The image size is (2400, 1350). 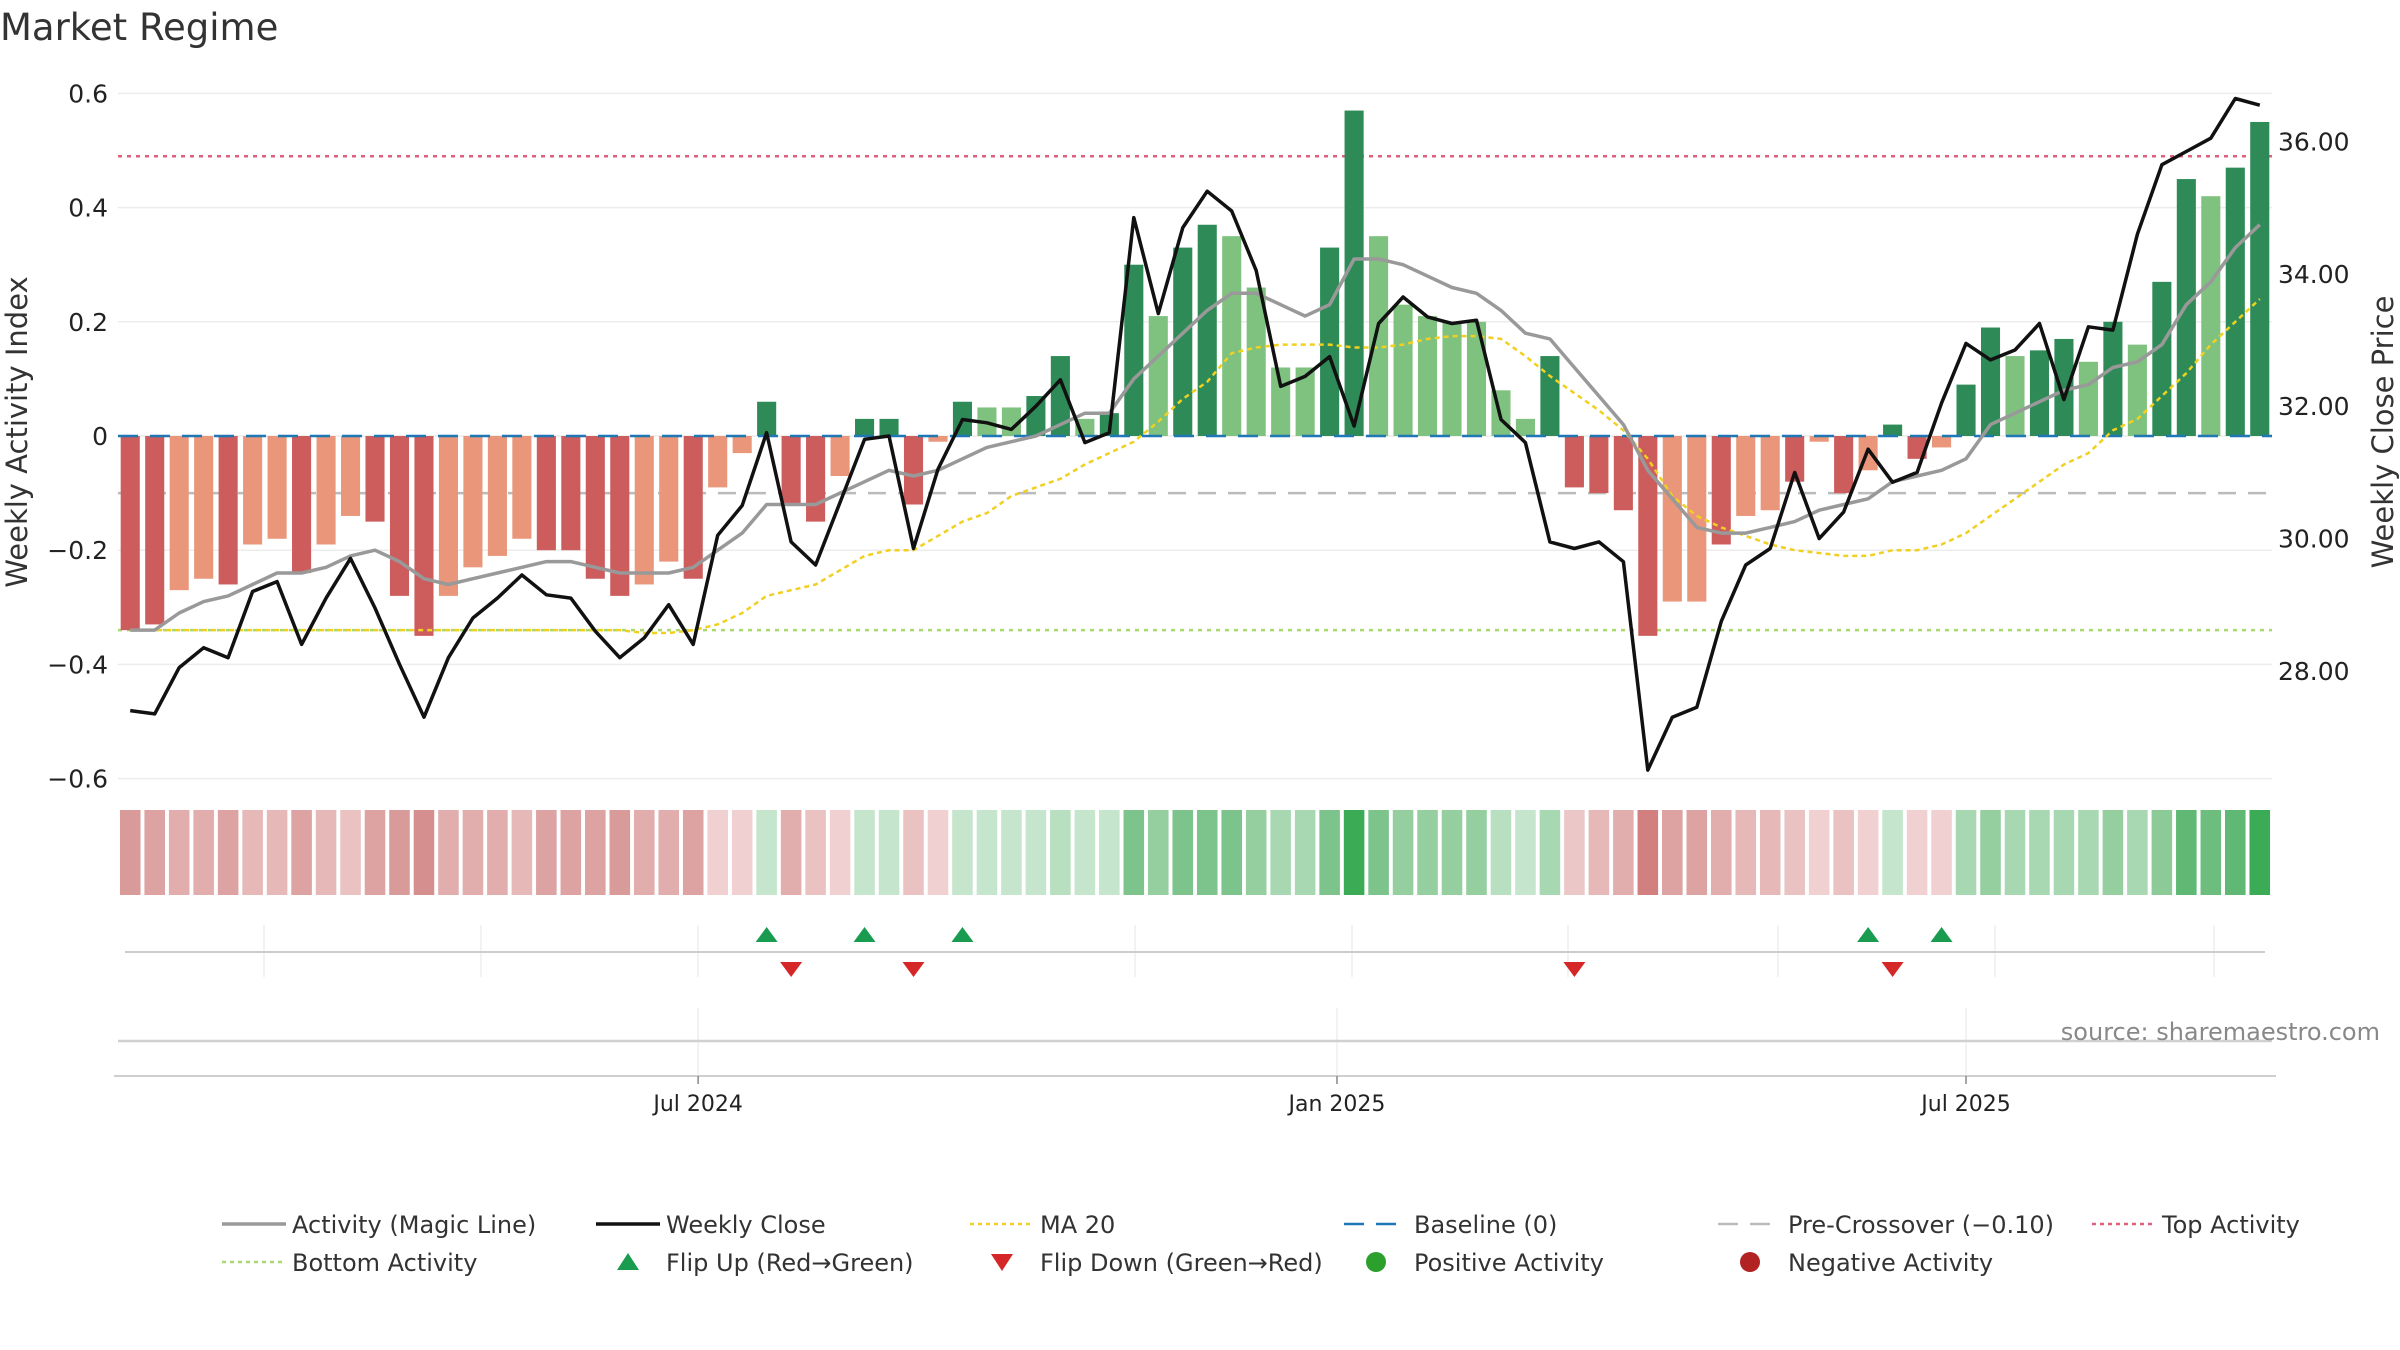 I want to click on y2-tick-label: 32.00, so click(x=2314, y=406).